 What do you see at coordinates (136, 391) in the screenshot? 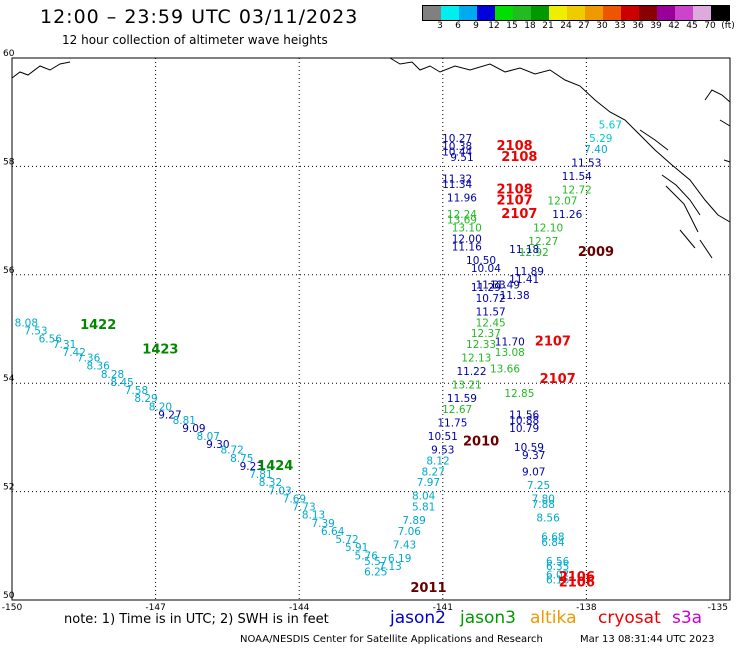
I see `wave-height-reading: 7.58` at bounding box center [136, 391].